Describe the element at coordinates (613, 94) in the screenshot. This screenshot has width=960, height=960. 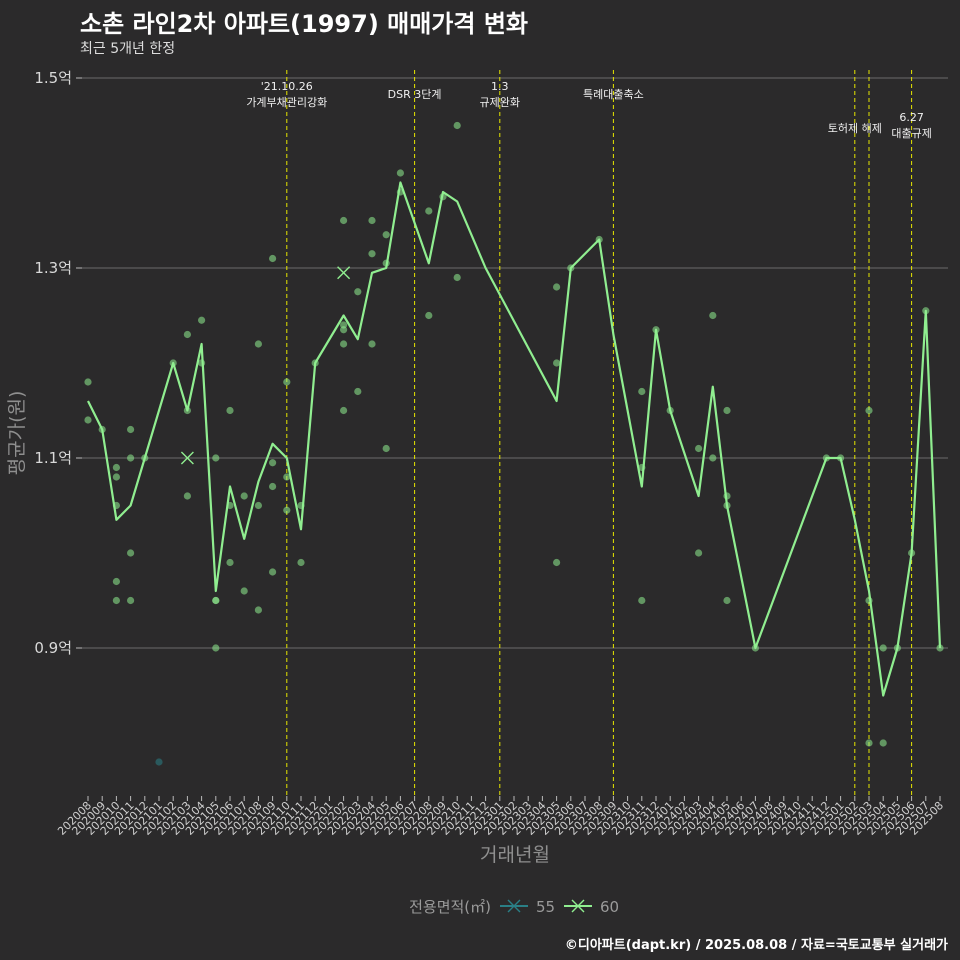
I see `event-label: 특례대출축소` at that location.